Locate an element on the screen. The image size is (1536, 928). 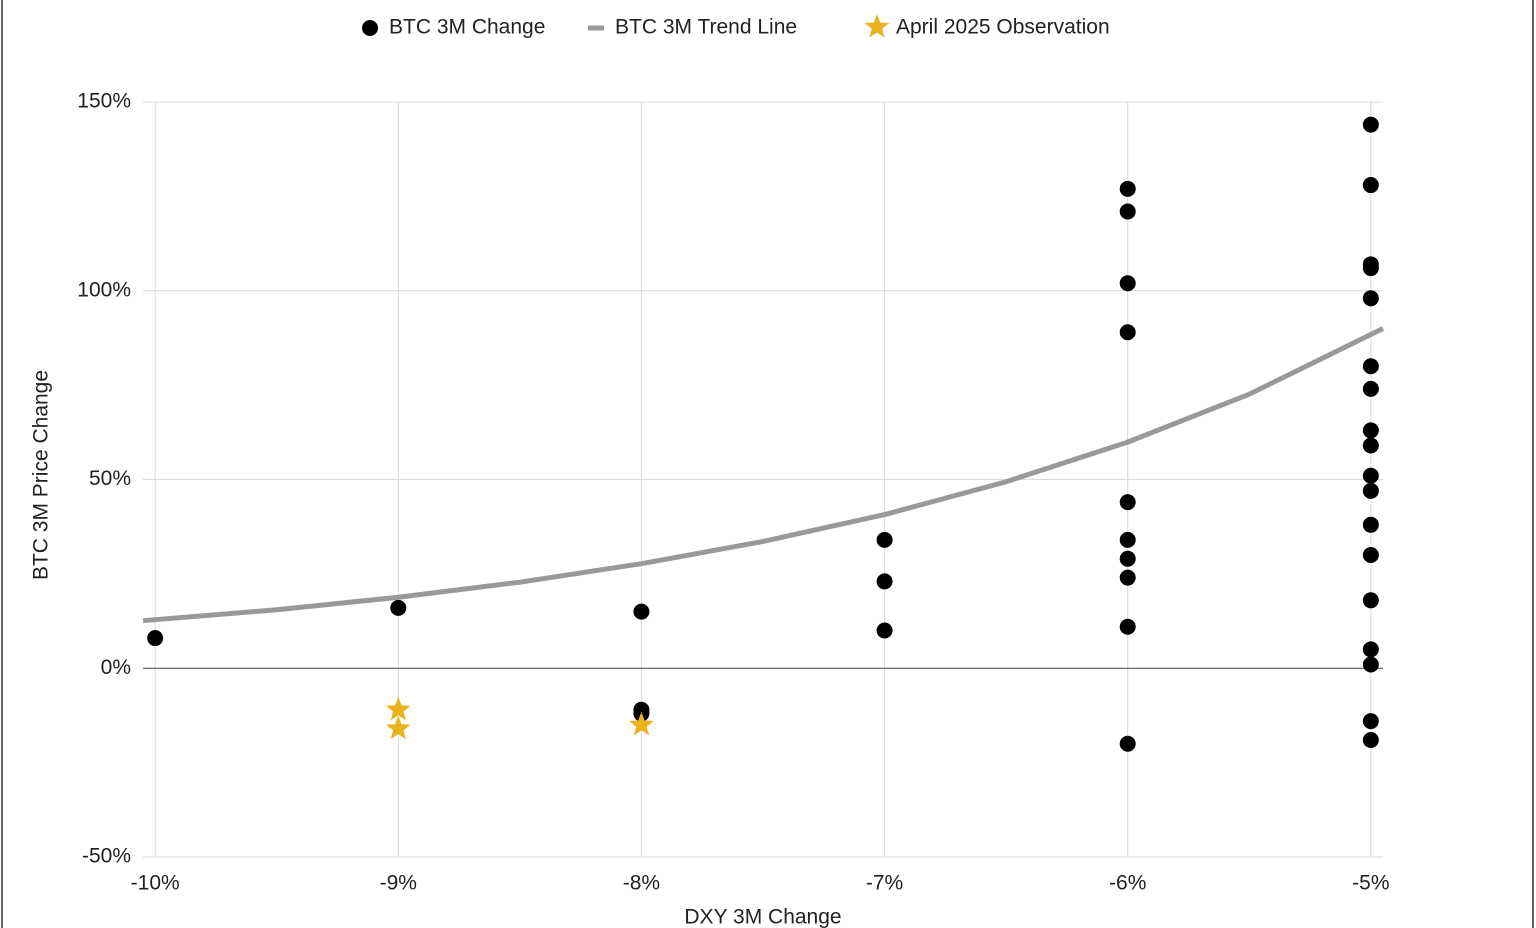
legend-label: BTC 3M Trend Line is located at coordinates (706, 27).